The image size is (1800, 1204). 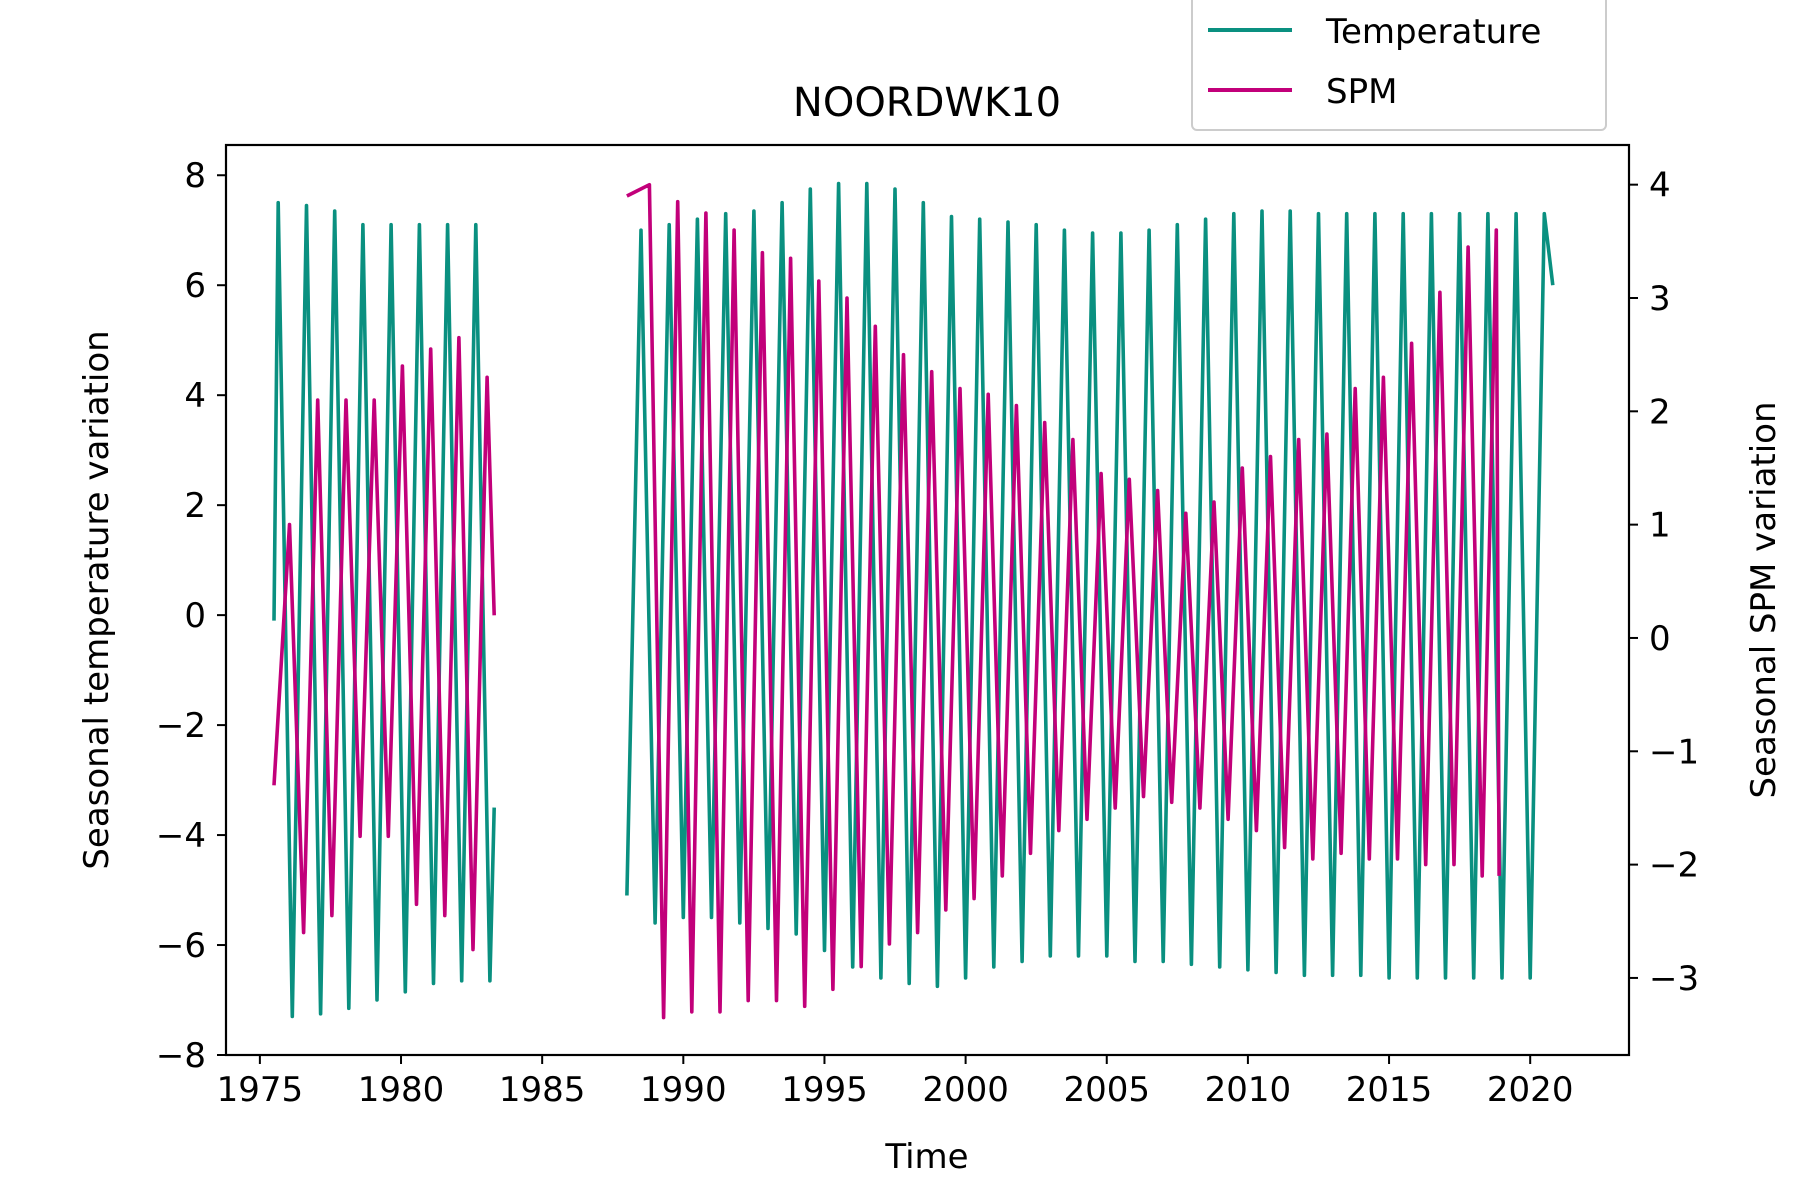 I want to click on legend: Temperature SPM, so click(x=1399, y=65).